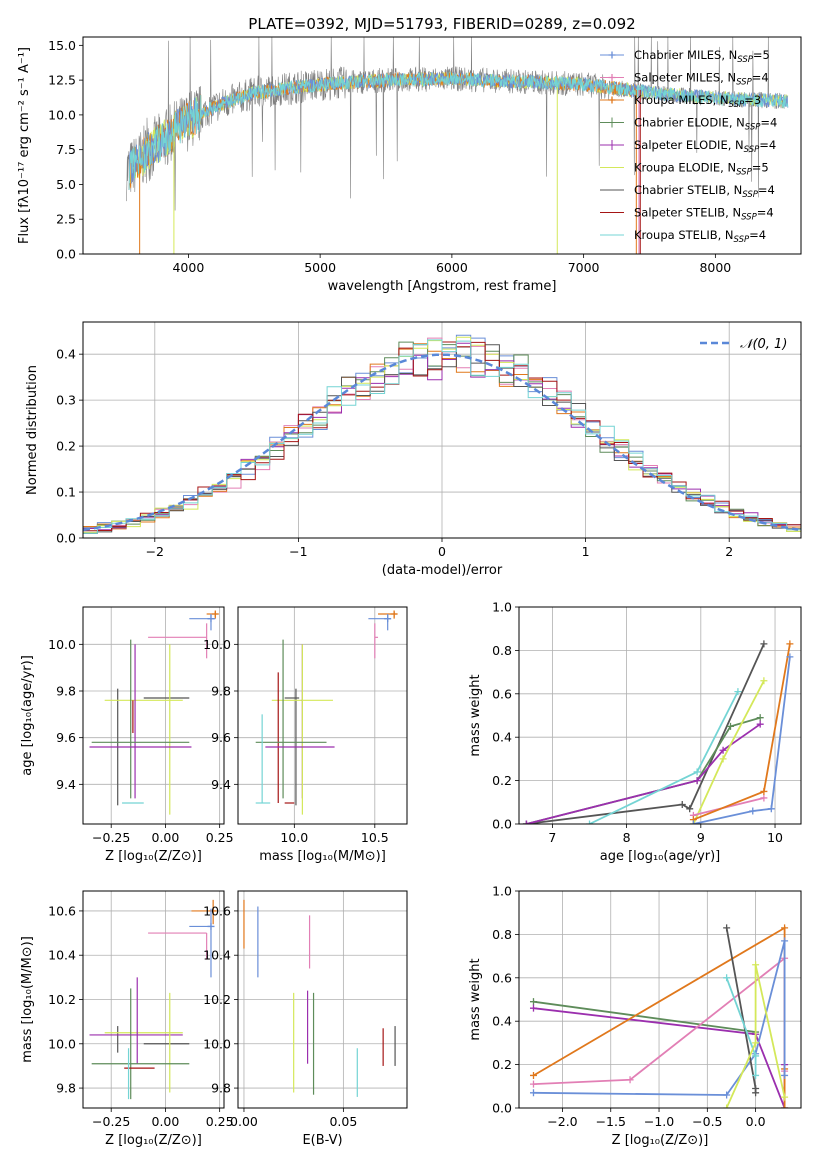 The height and width of the screenshot is (1170, 819). I want to click on x-tick-label: 1, so click(586, 551).